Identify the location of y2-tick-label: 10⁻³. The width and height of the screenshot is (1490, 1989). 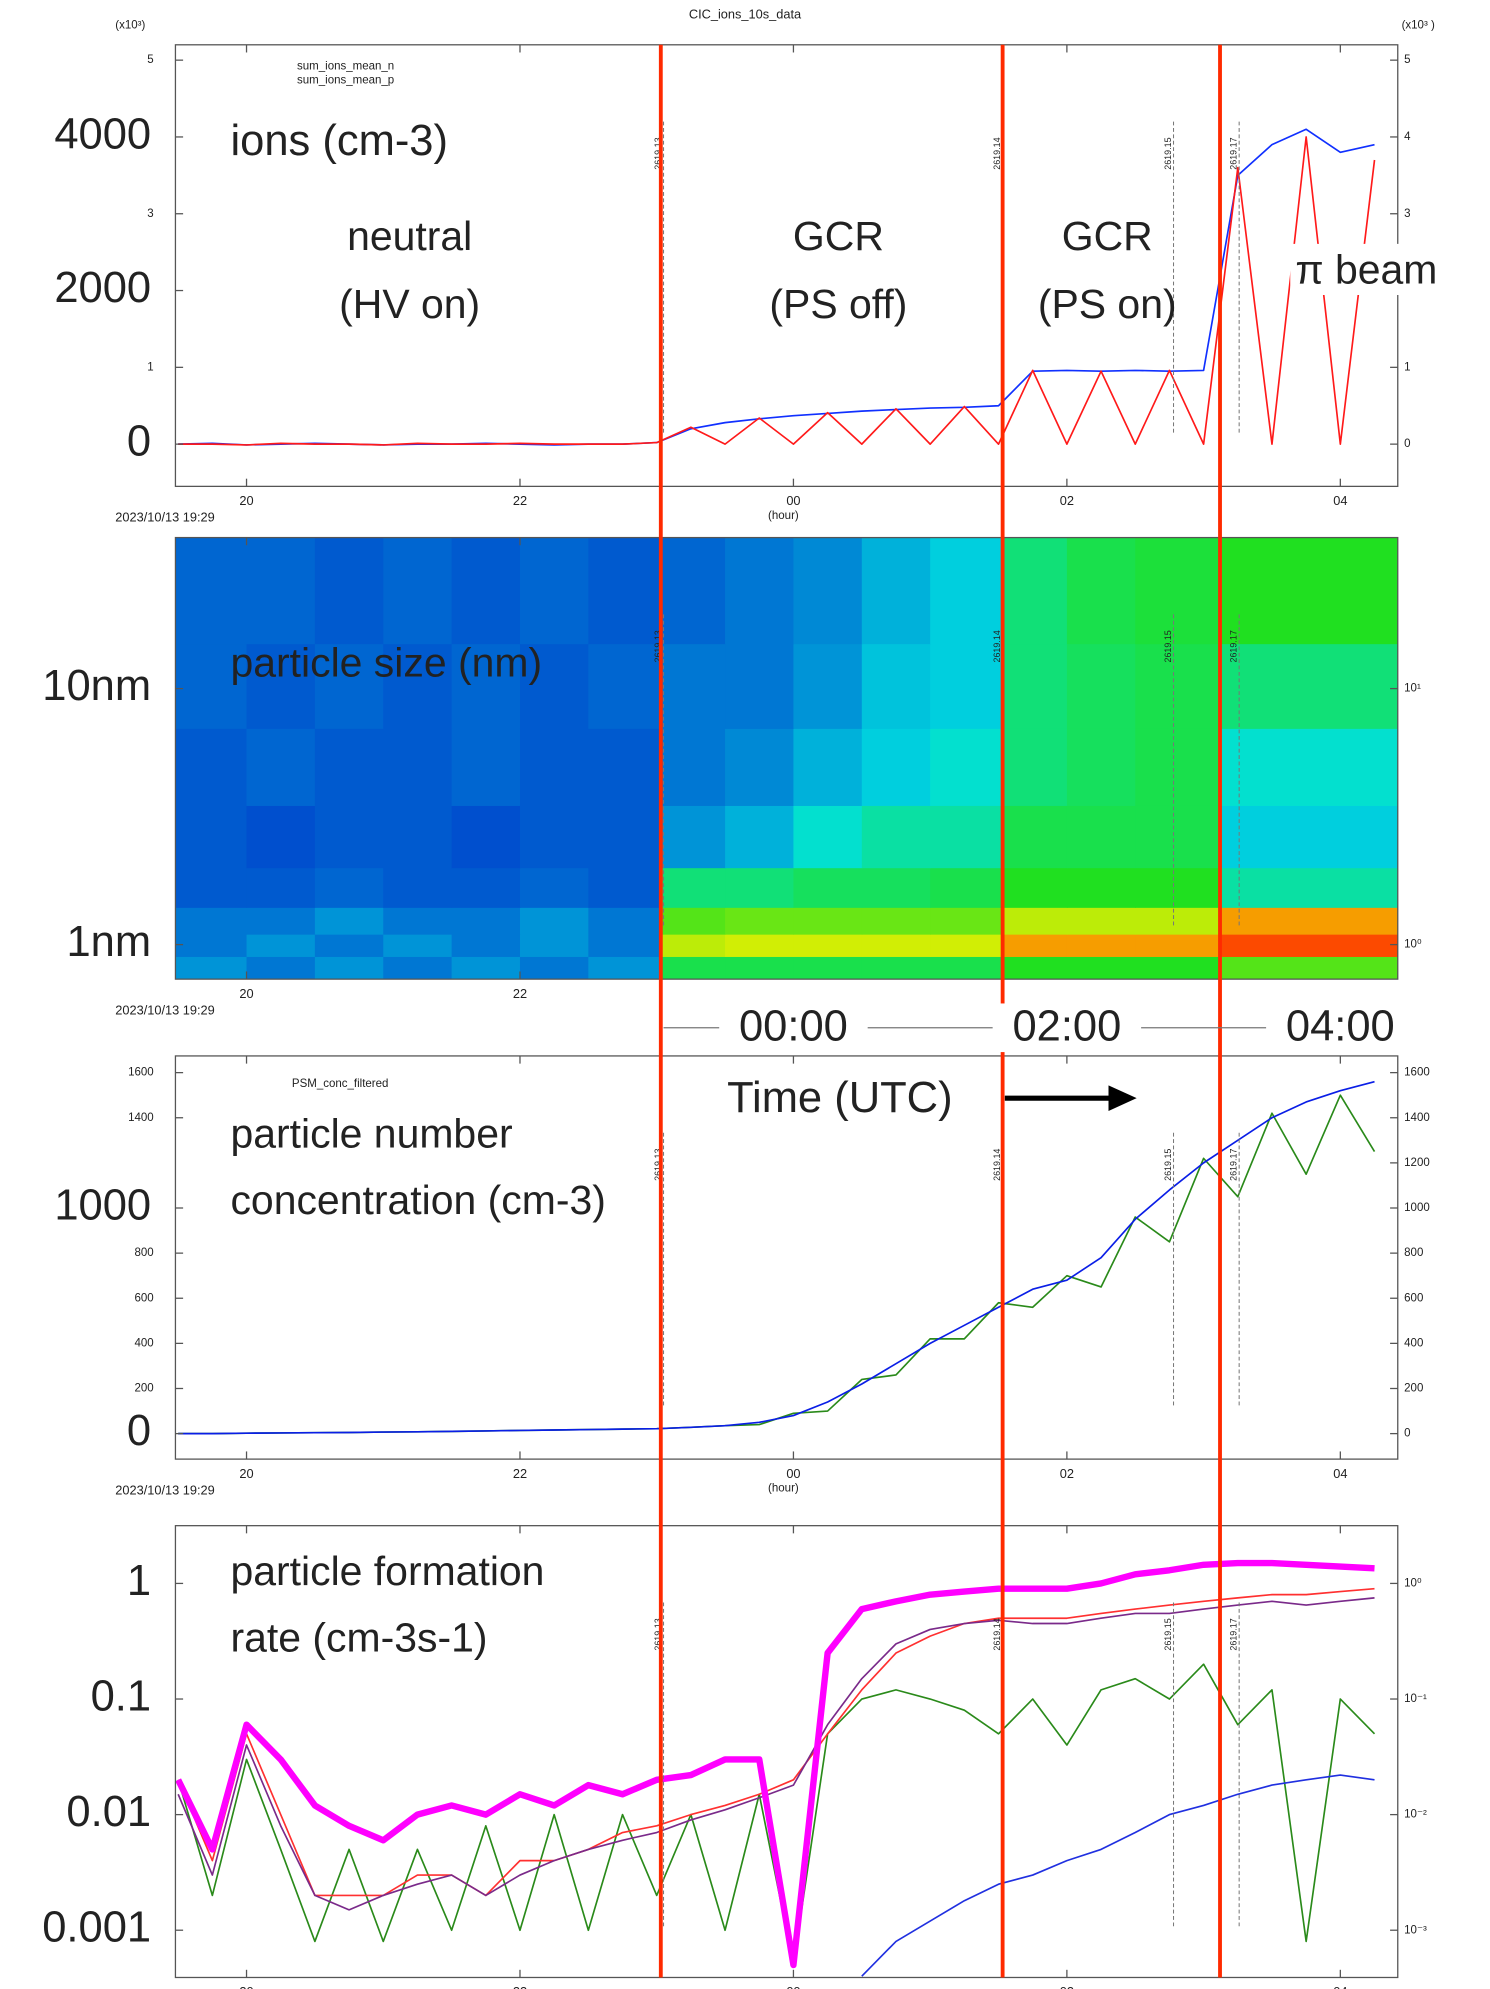
(1415, 1930).